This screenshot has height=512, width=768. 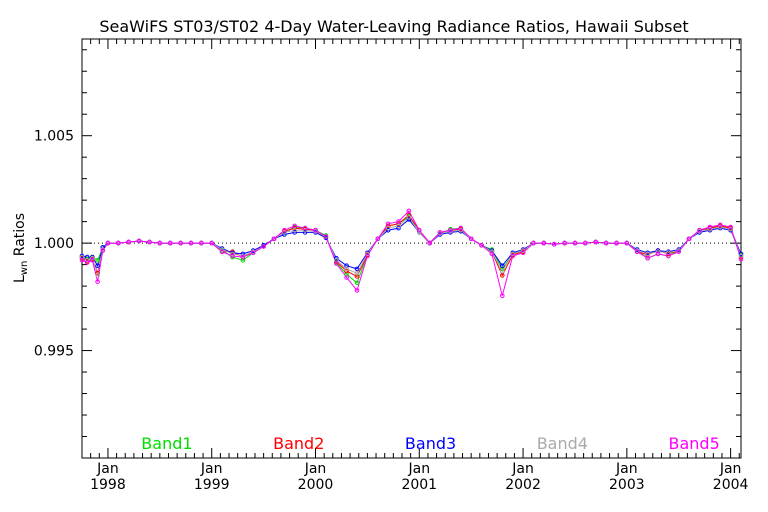 I want to click on y-axis-label: Lwn Ratios, so click(x=21, y=248).